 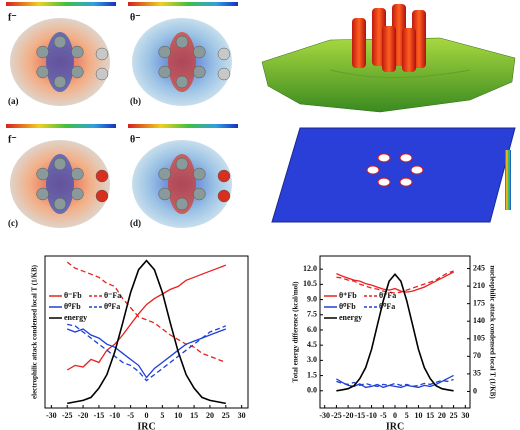 I want to click on x-tick-label: 30, so click(x=242, y=415).